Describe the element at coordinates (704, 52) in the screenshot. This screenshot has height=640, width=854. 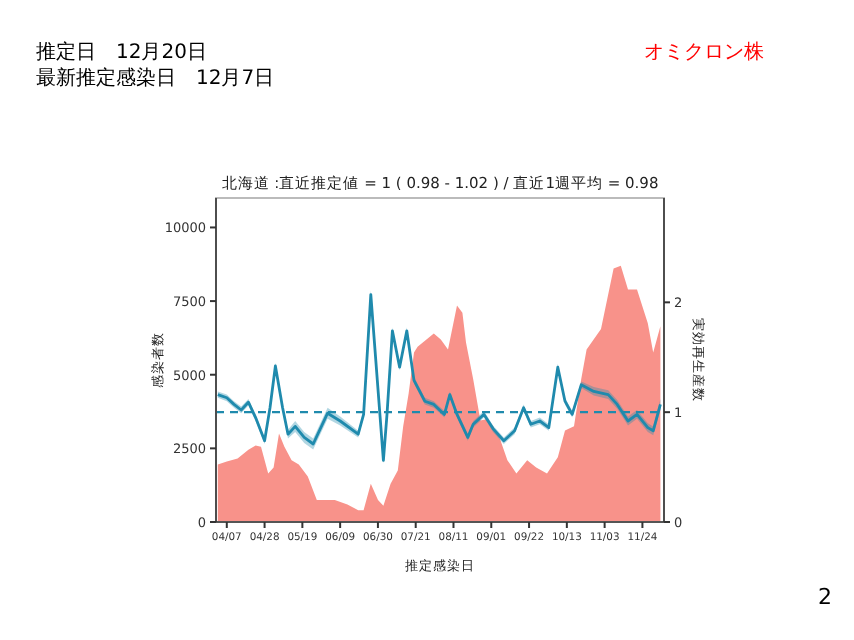
I see `text: オミクロン株` at that location.